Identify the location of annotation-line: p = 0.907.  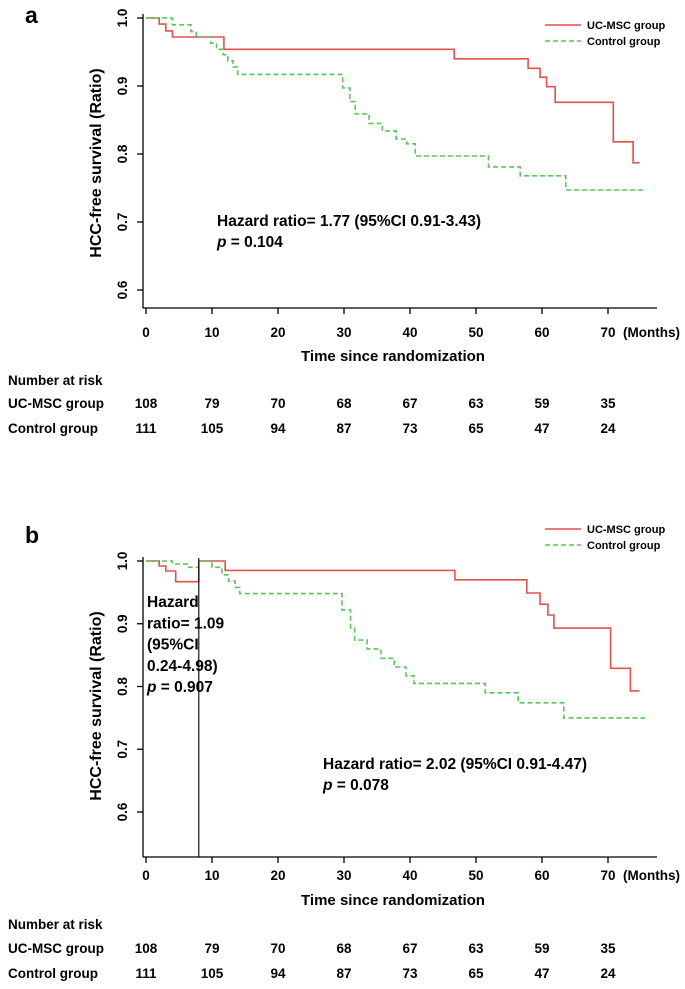
(179, 687).